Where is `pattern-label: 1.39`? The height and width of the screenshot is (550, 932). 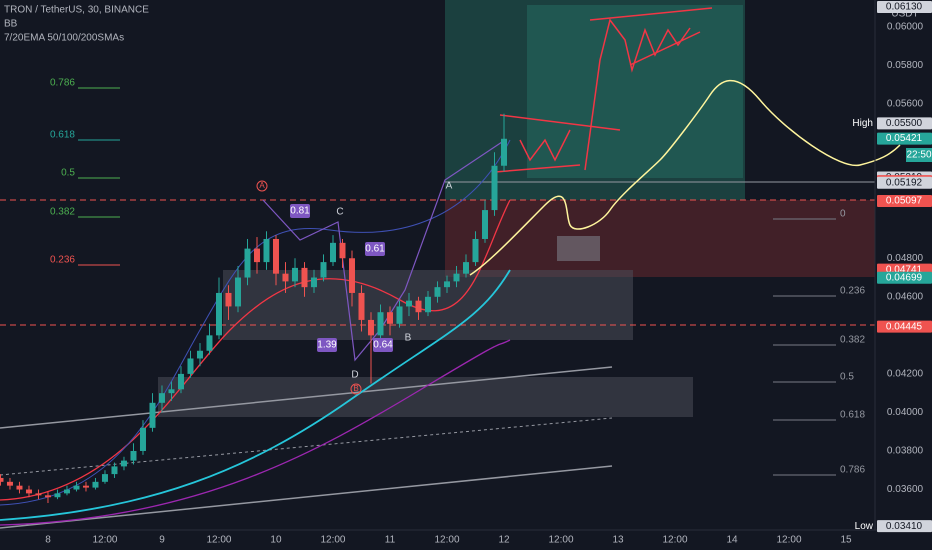
pattern-label: 1.39 is located at coordinates (327, 345).